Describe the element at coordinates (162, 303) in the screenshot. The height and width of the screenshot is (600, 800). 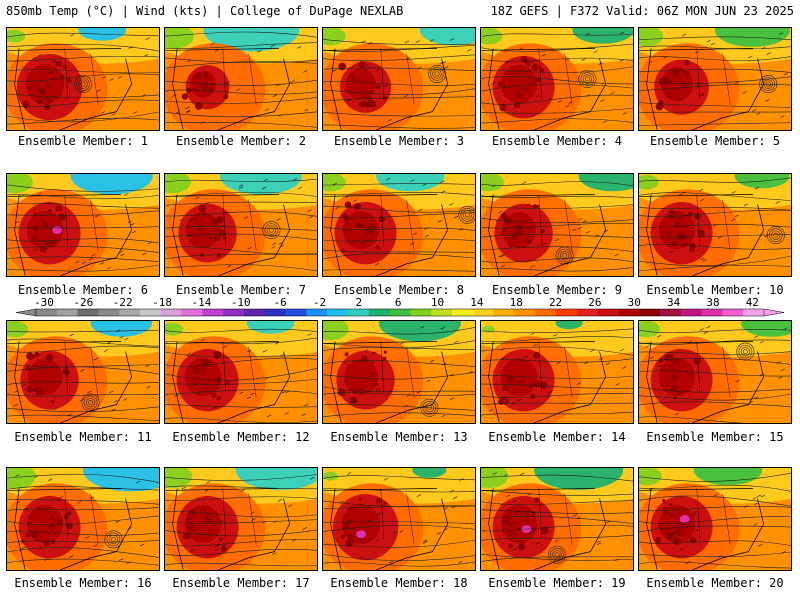
I see `colorbar-tick-label: -18` at that location.